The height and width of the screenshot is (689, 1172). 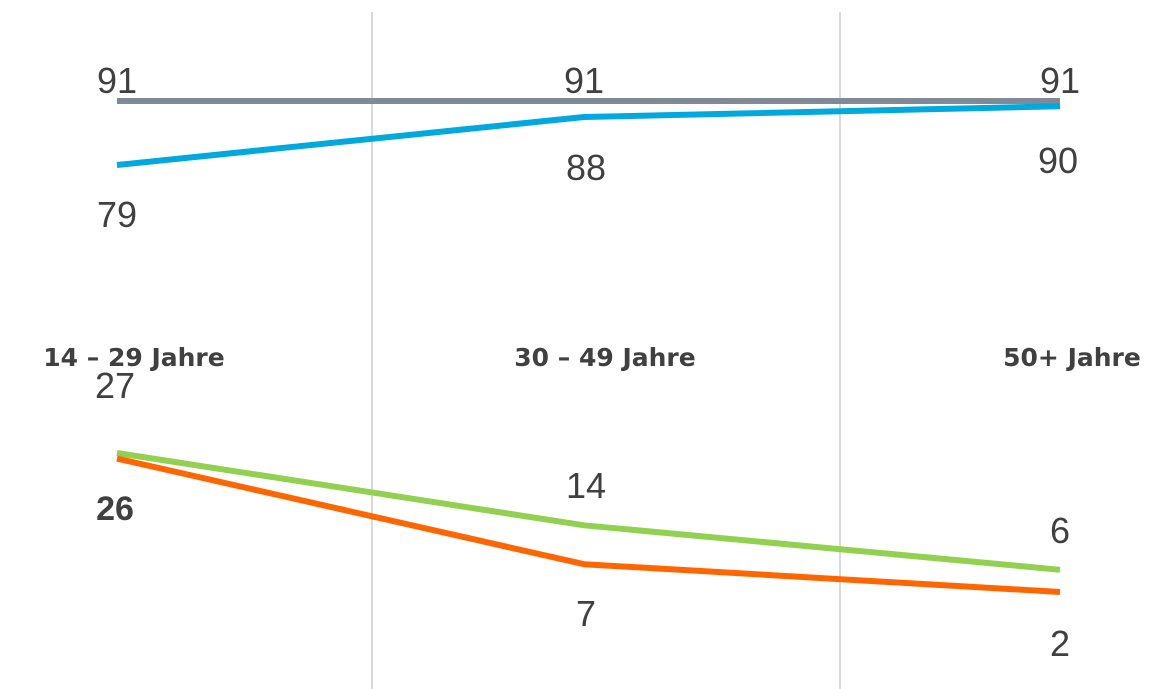 What do you see at coordinates (133, 357) in the screenshot?
I see `category-label: 14 – 29 Jahre` at bounding box center [133, 357].